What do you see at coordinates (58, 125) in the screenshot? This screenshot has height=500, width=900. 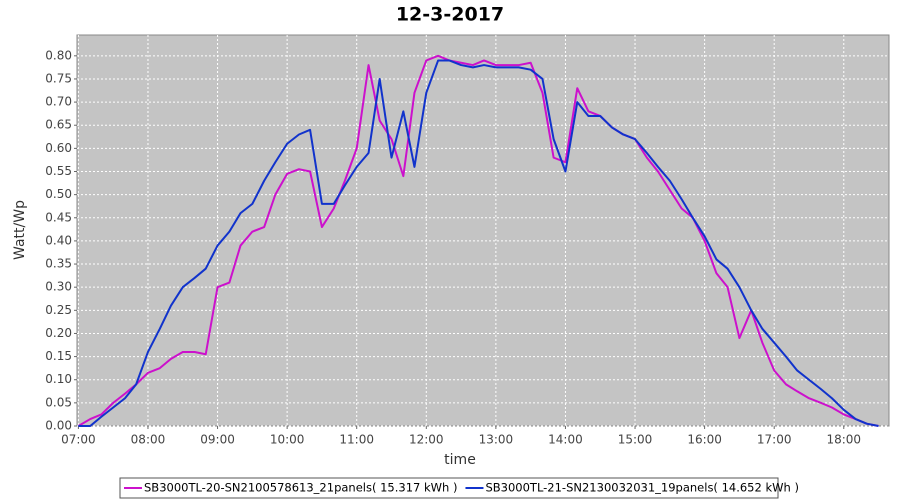 I see `y-tick-label: 0.65` at bounding box center [58, 125].